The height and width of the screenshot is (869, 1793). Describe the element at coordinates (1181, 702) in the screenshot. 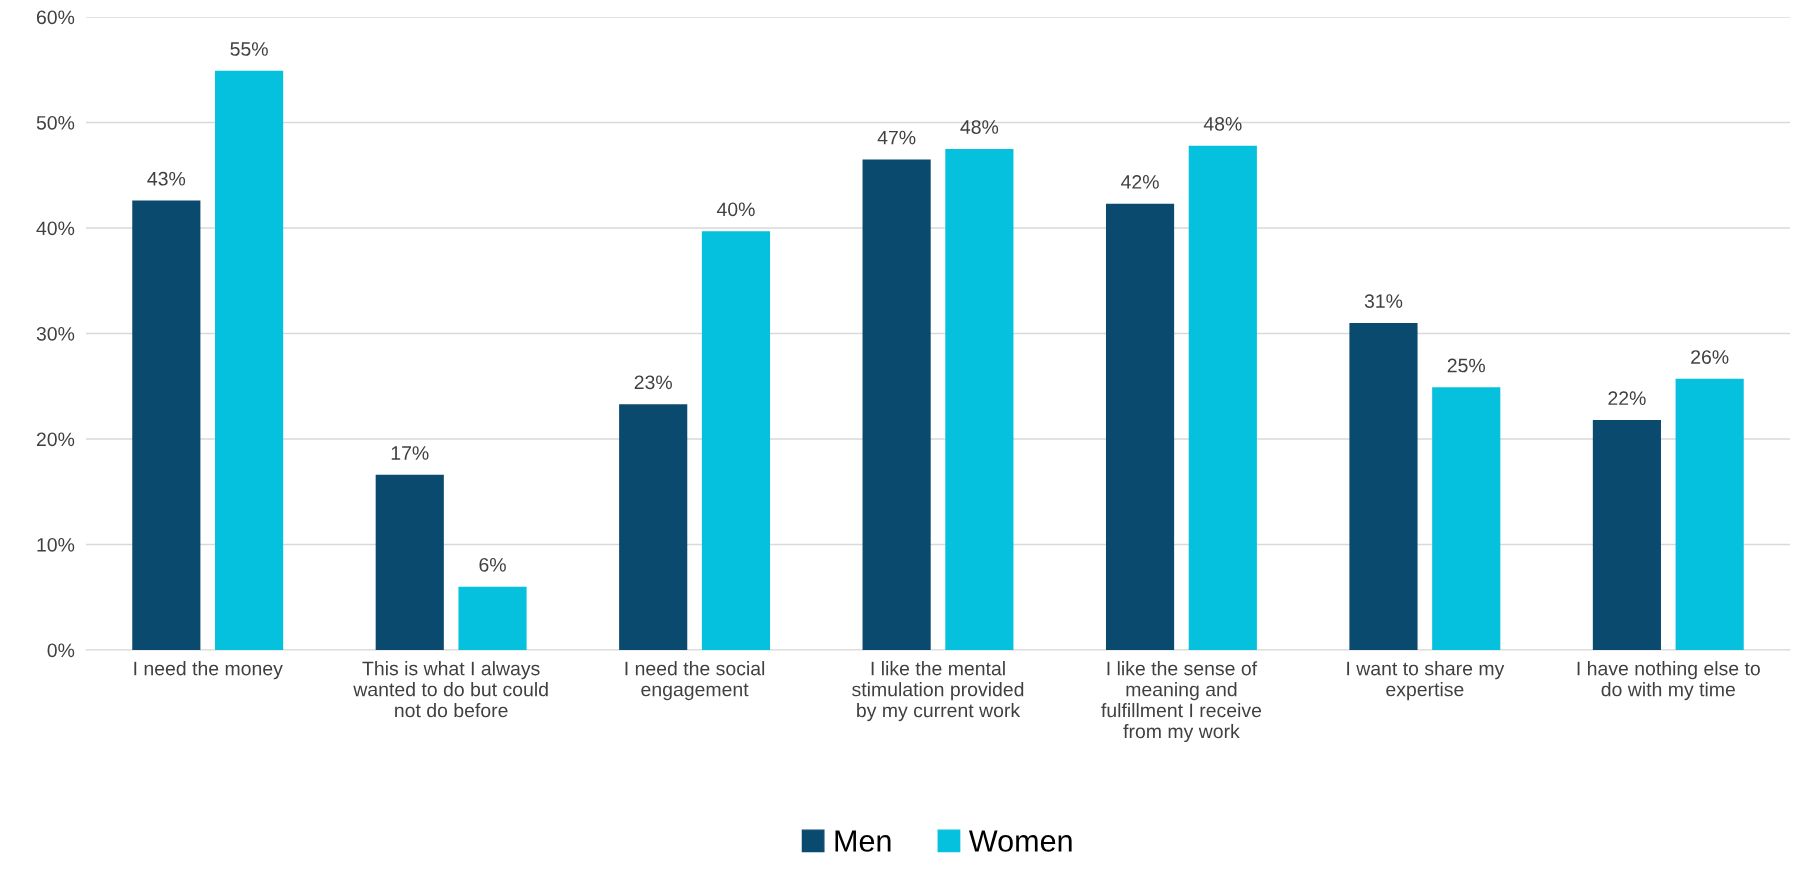

I see `x-tick-label: I like the sense of meaning and fulfillment I receive from my work` at that location.